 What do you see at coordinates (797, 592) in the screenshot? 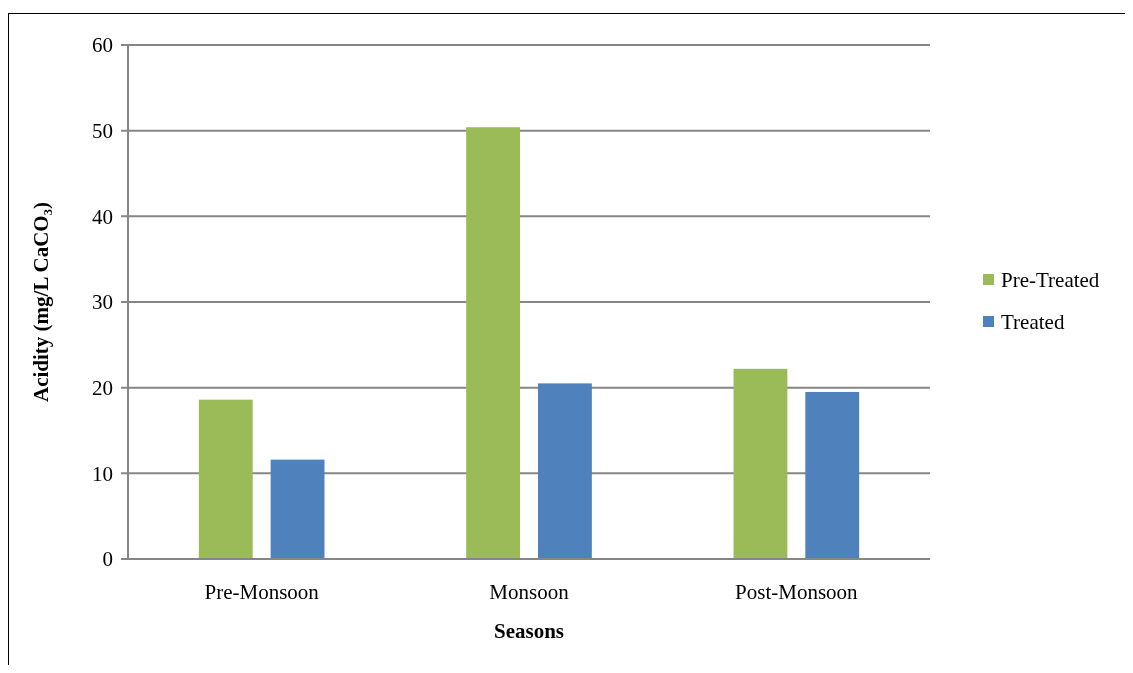
I see `x-tick-label: Post-Monsoon` at bounding box center [797, 592].